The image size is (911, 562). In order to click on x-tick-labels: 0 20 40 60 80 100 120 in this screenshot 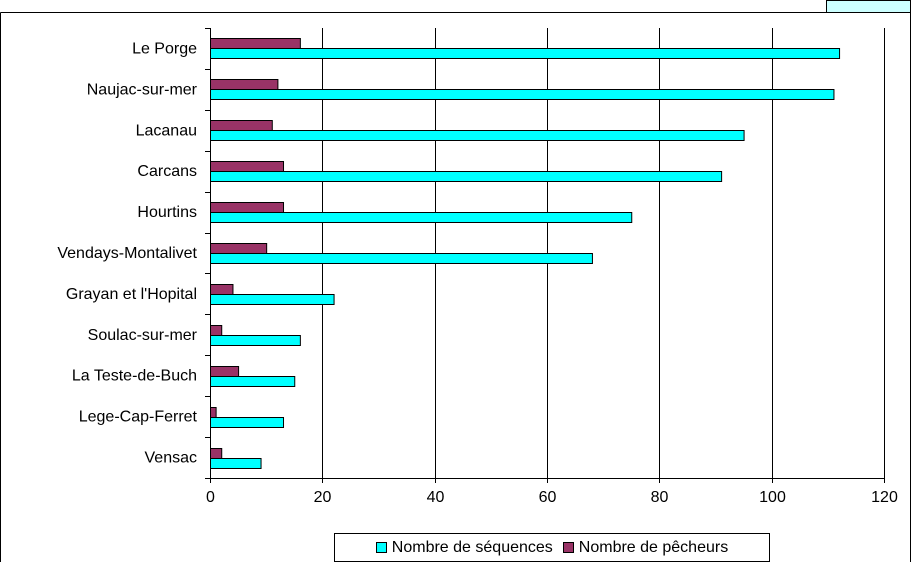, I will do `click(552, 497)`.